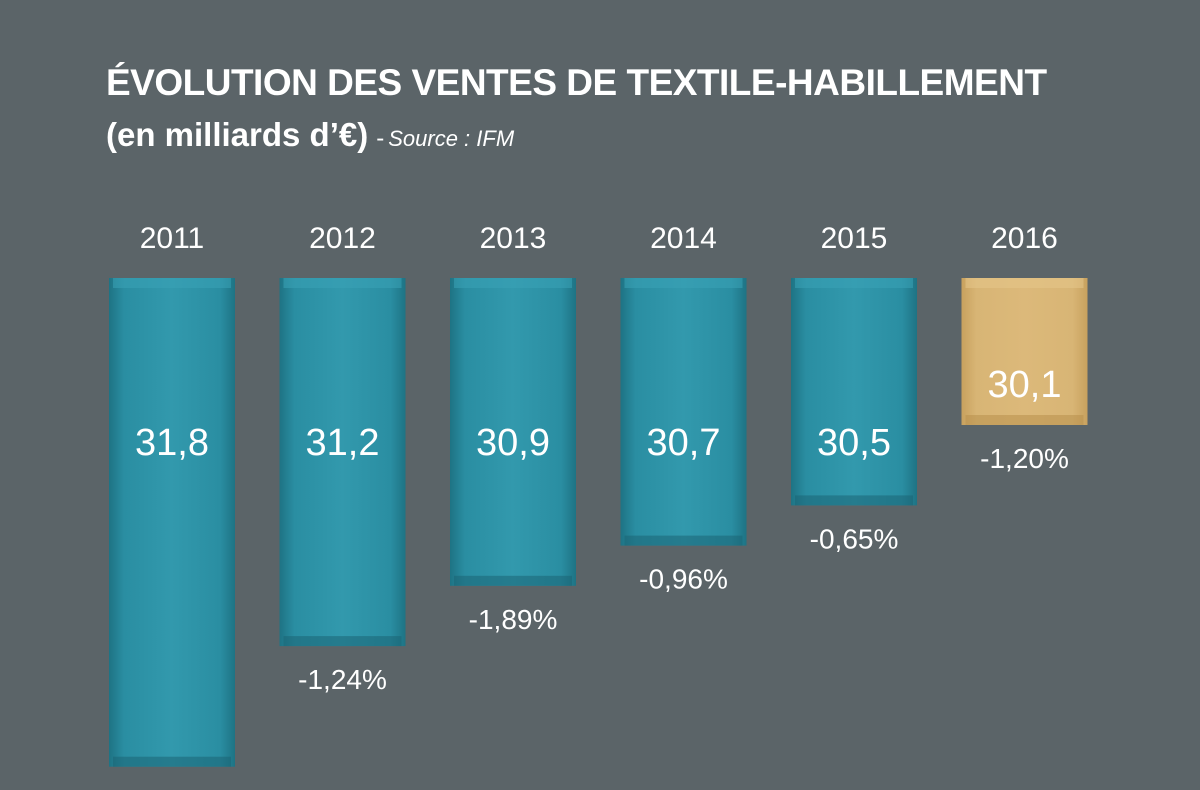 The height and width of the screenshot is (790, 1200). Describe the element at coordinates (451, 138) in the screenshot. I see `source-label: Source : IFM` at that location.